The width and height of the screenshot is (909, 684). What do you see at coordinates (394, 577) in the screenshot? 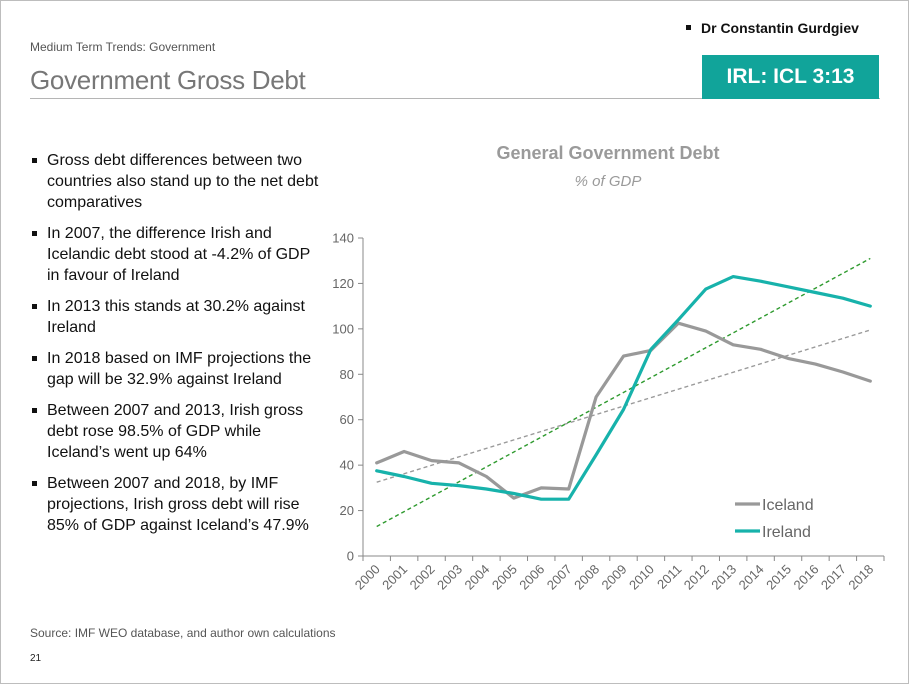
I see `x-tick-label: 2001` at bounding box center [394, 577].